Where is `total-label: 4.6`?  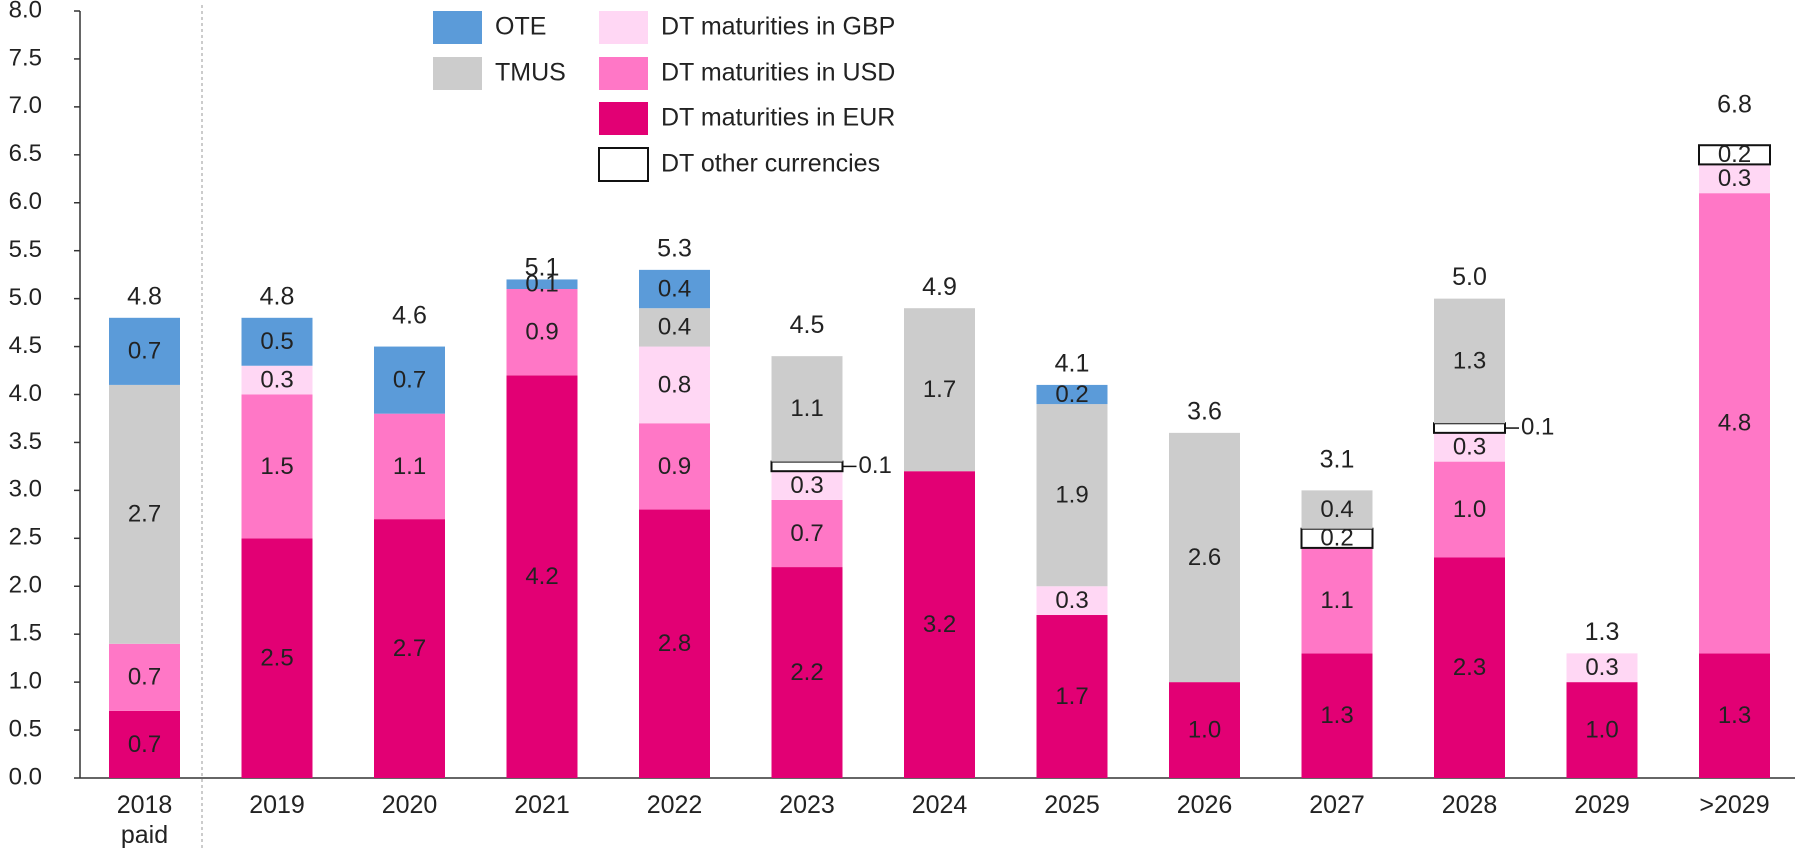 total-label: 4.6 is located at coordinates (409, 316).